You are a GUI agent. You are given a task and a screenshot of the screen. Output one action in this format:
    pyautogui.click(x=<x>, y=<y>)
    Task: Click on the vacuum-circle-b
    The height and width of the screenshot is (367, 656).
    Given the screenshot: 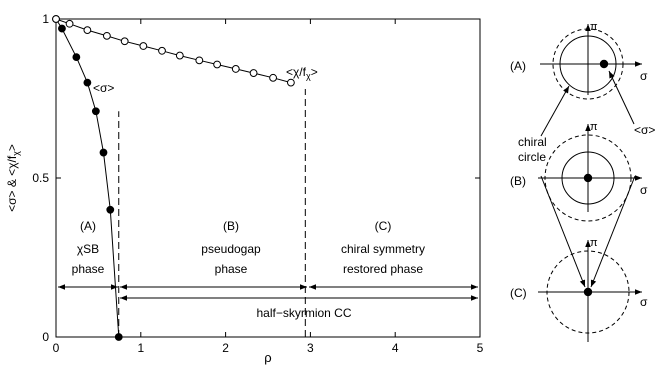 What is the action you would take?
    pyautogui.click(x=588, y=178)
    